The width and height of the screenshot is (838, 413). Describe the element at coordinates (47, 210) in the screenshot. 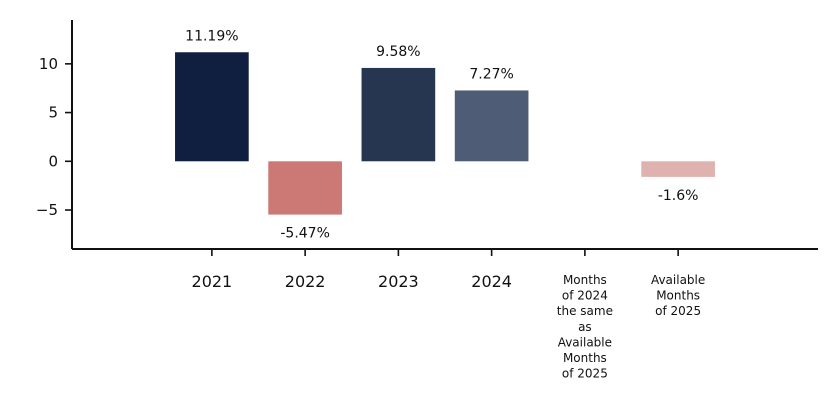

I see `y-tick-label: −5` at that location.